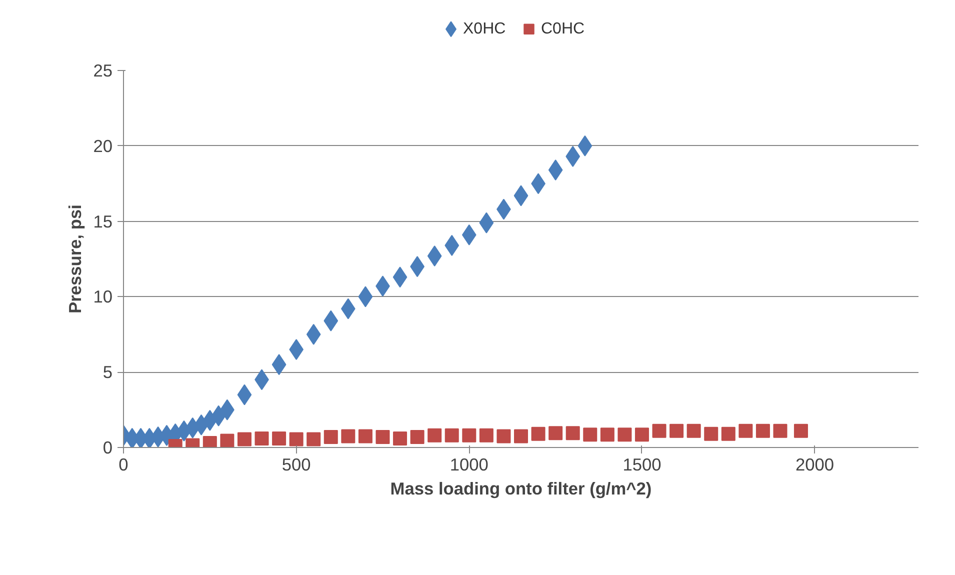 This screenshot has width=955, height=575. Describe the element at coordinates (563, 29) in the screenshot. I see `legend-label: C0HC` at that location.